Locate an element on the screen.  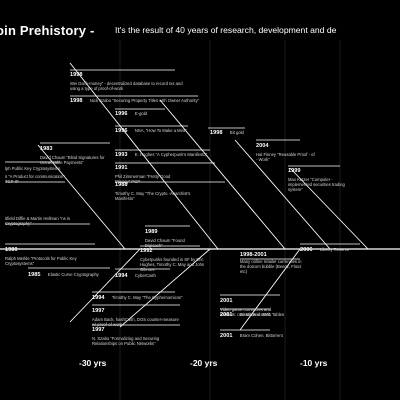
lower-bone-b is located at coordinates (165, 288).